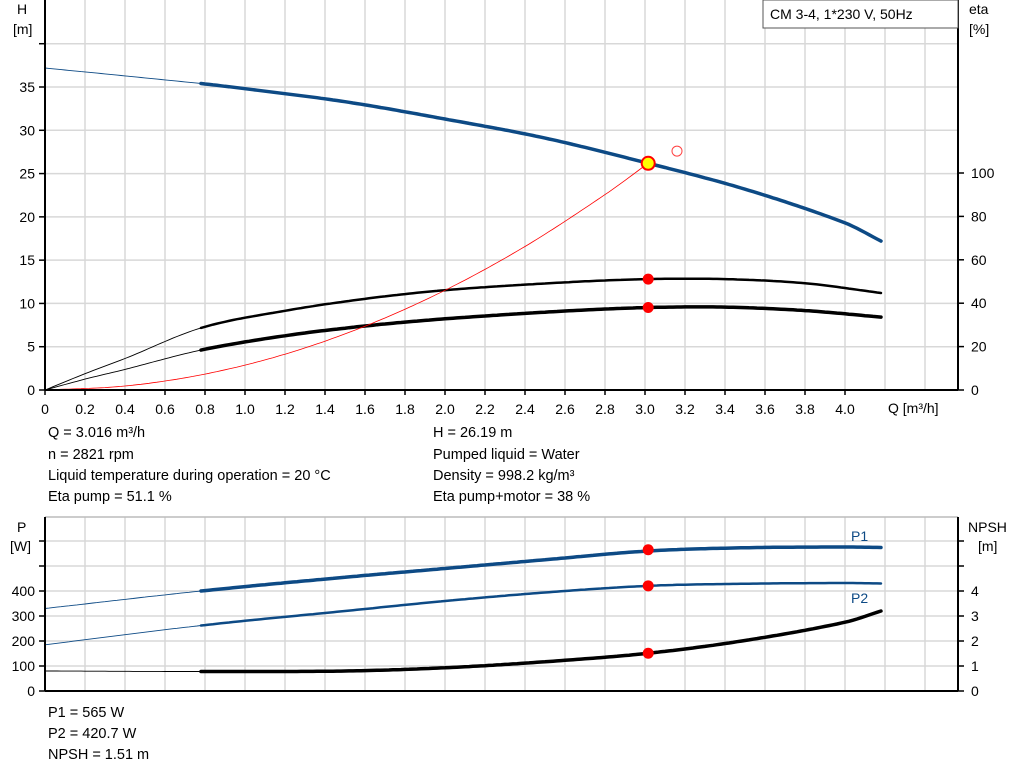 This screenshot has height=781, width=1024. I want to click on curve-eta_pump, so click(541, 303).